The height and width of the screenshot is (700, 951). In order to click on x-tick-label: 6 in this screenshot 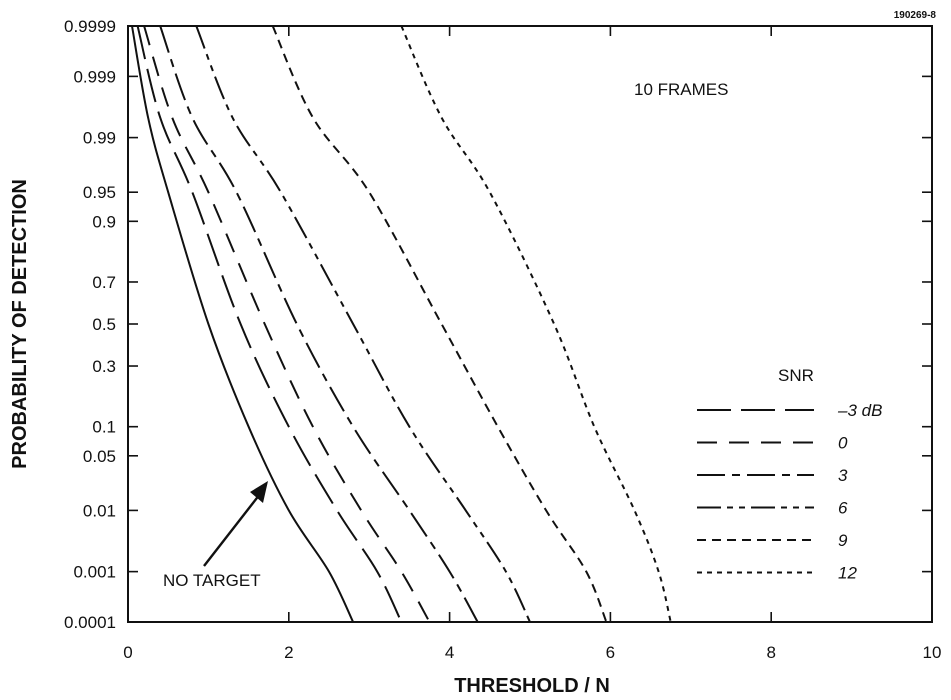, I will do `click(610, 652)`.